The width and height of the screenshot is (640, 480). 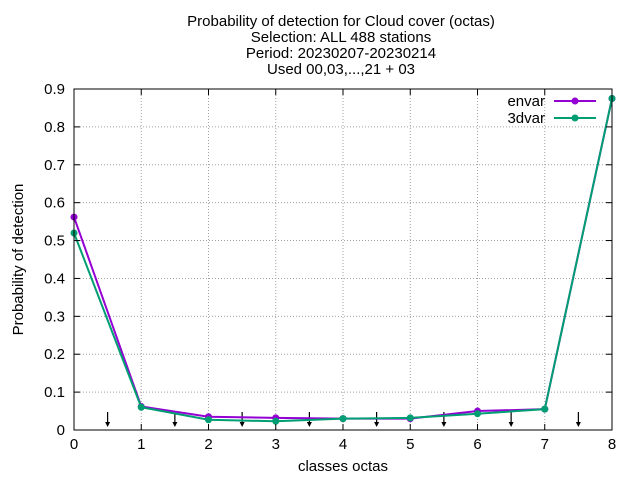 I want to click on legend-label-envar: envar, so click(x=526, y=101).